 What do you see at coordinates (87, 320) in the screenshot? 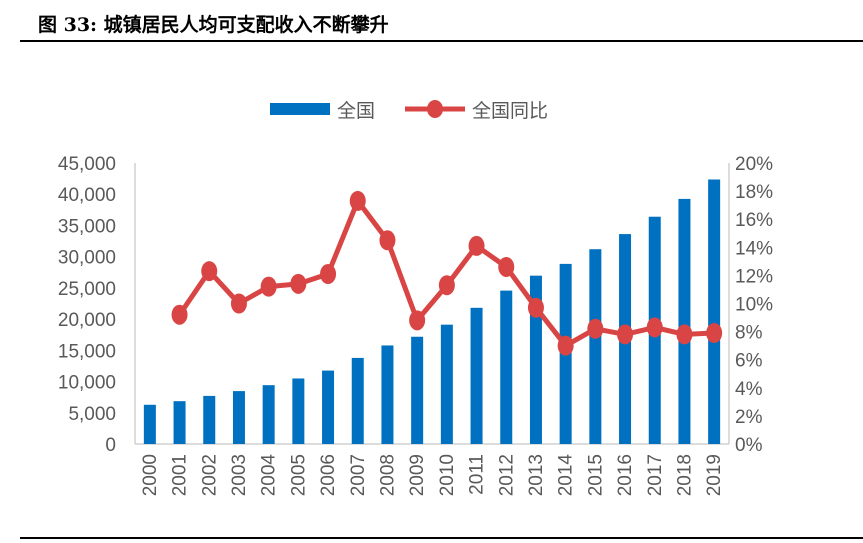
I see `left-tick-label: 20,000` at bounding box center [87, 320].